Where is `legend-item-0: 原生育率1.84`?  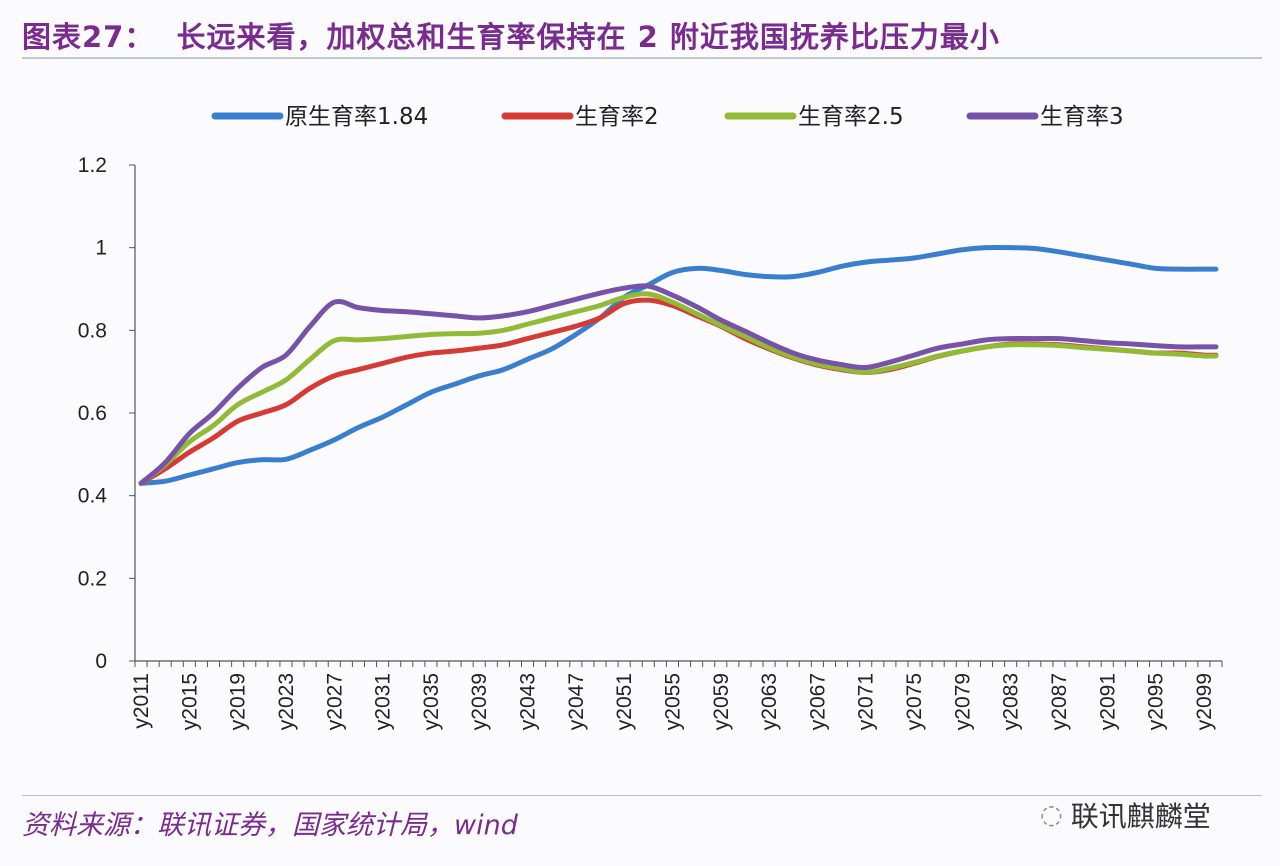
legend-item-0: 原生育率1.84 is located at coordinates (319, 117).